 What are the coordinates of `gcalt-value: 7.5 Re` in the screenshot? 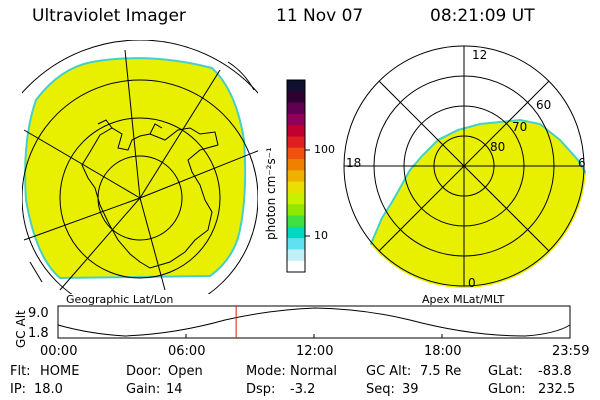 It's located at (441, 371).